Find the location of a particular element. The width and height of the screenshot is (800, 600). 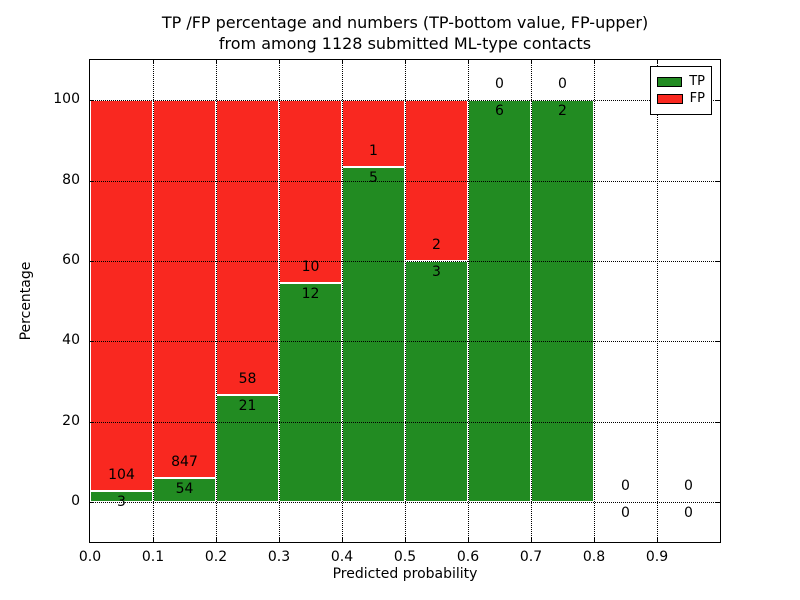

y-tick-label: 80 is located at coordinates (71, 179).